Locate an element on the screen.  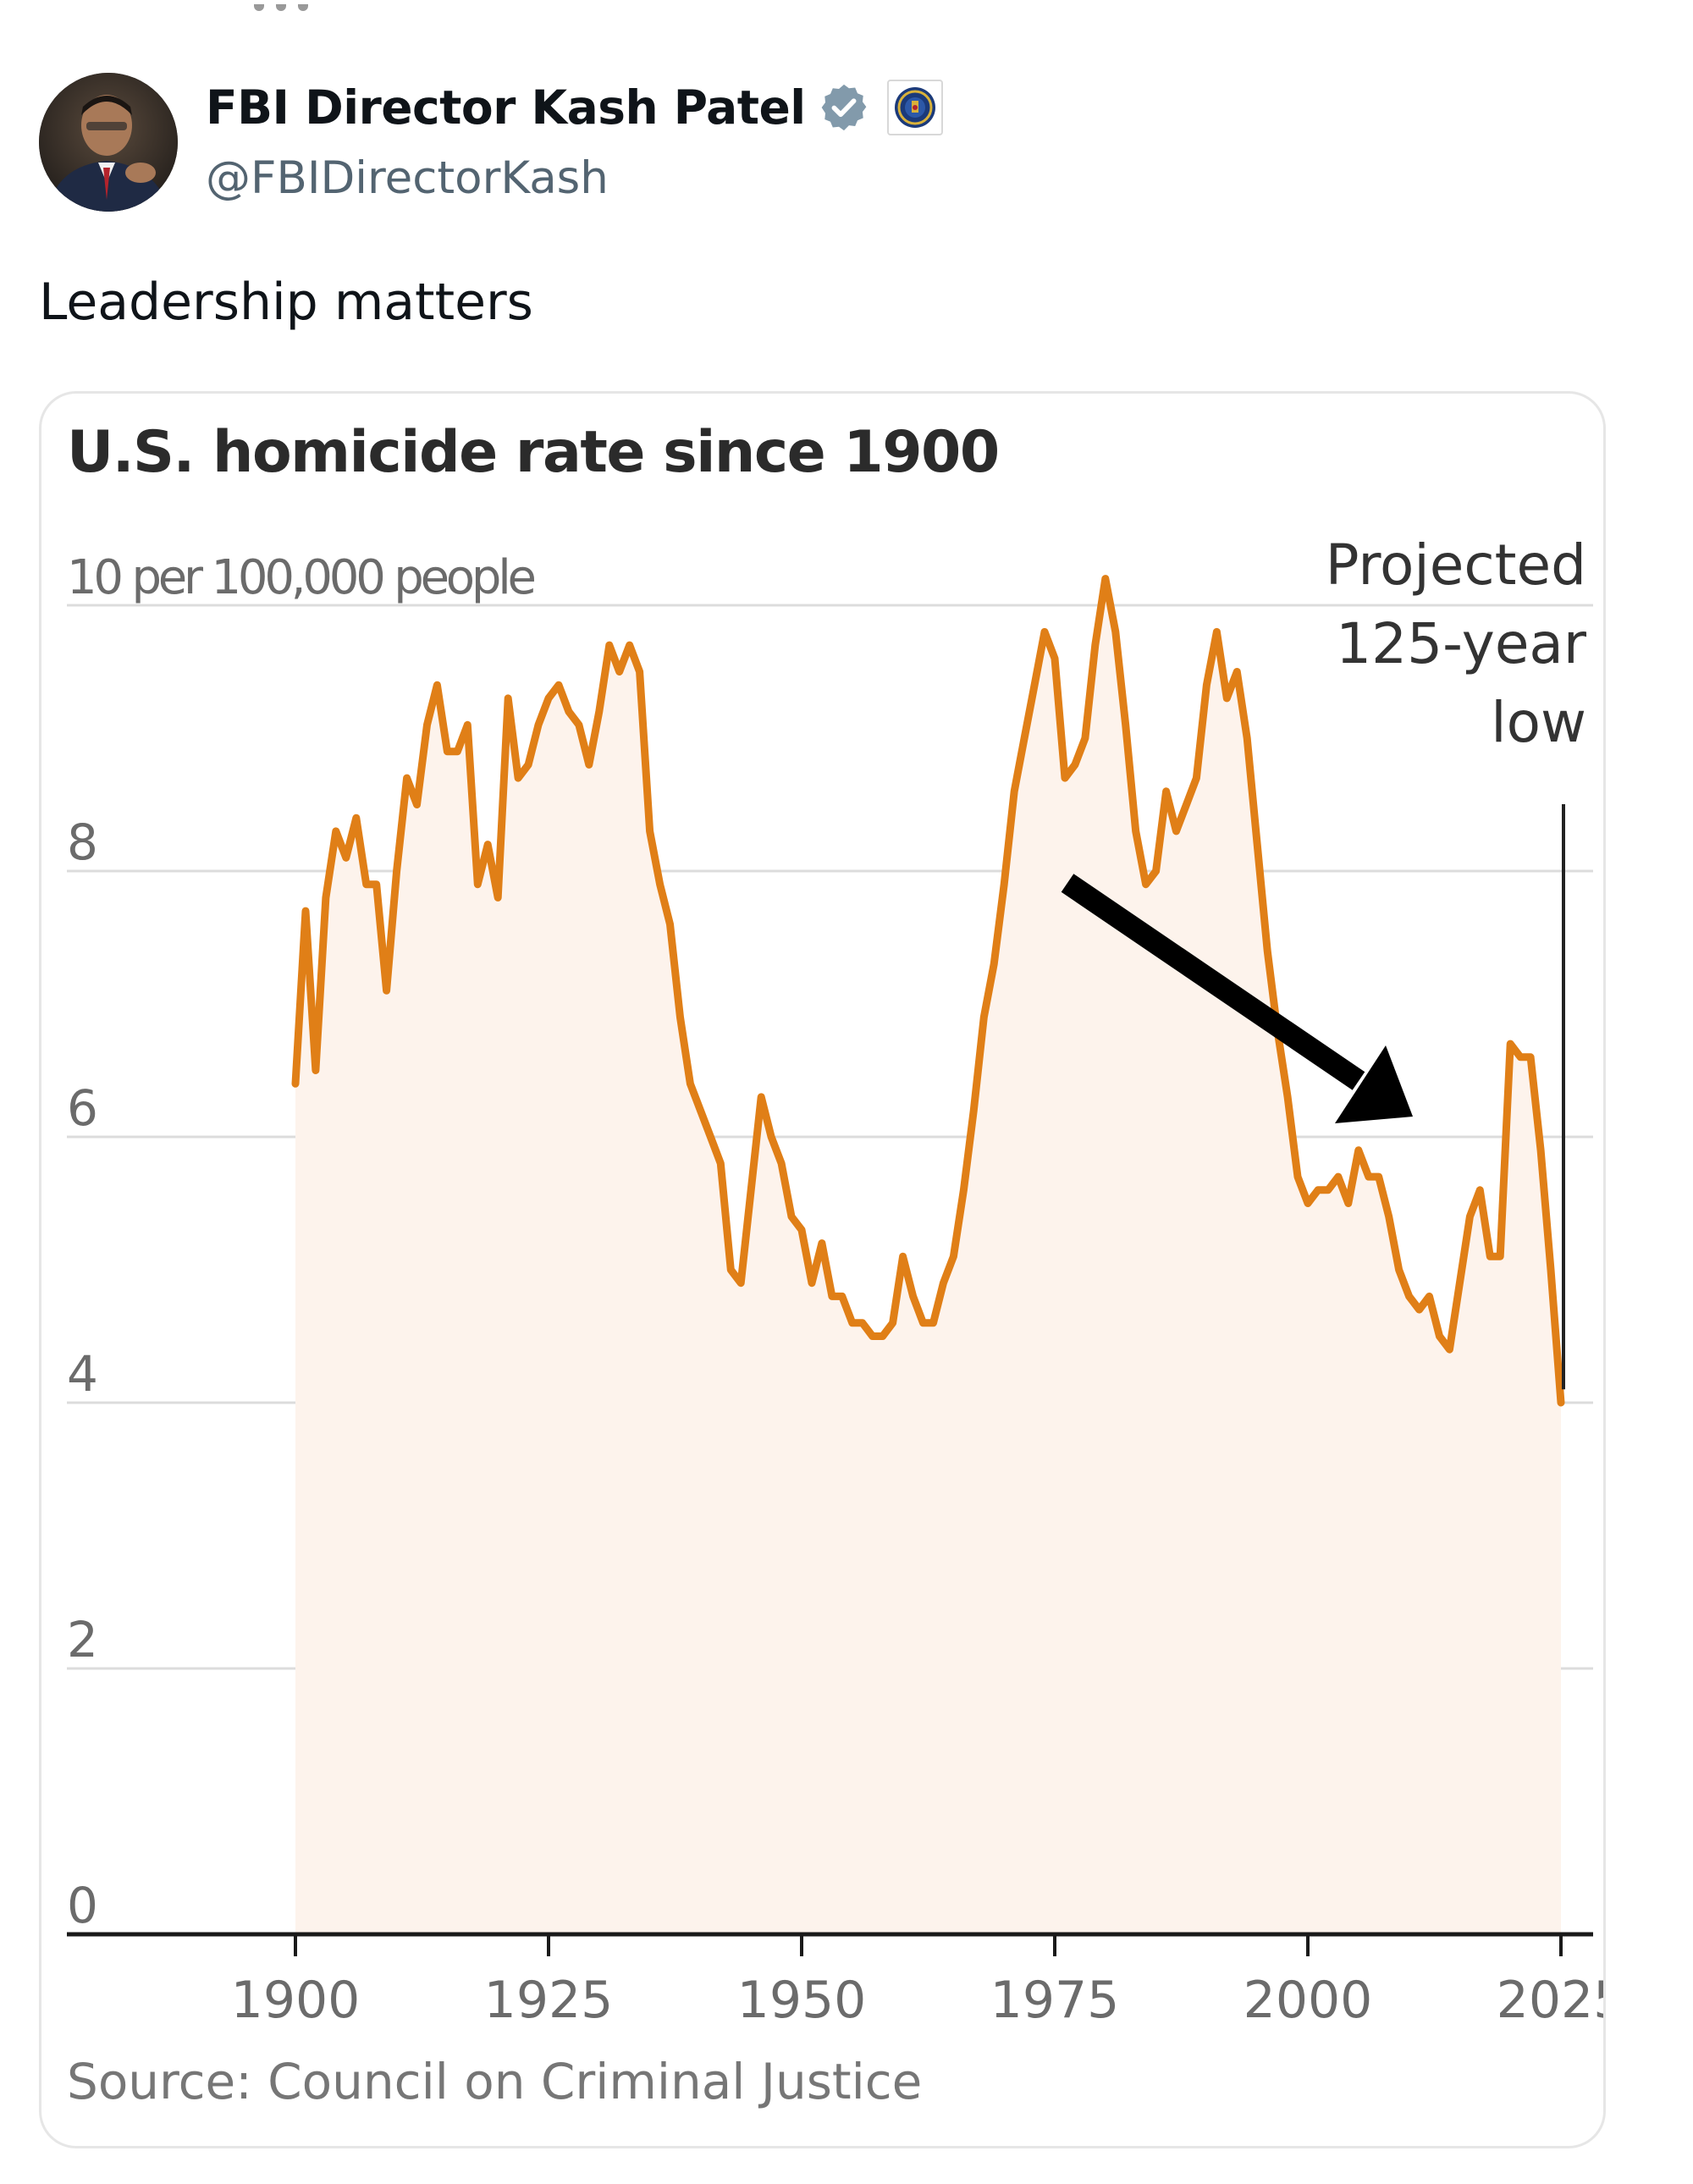
annotation-text-line-1: Projected is located at coordinates (1456, 565).